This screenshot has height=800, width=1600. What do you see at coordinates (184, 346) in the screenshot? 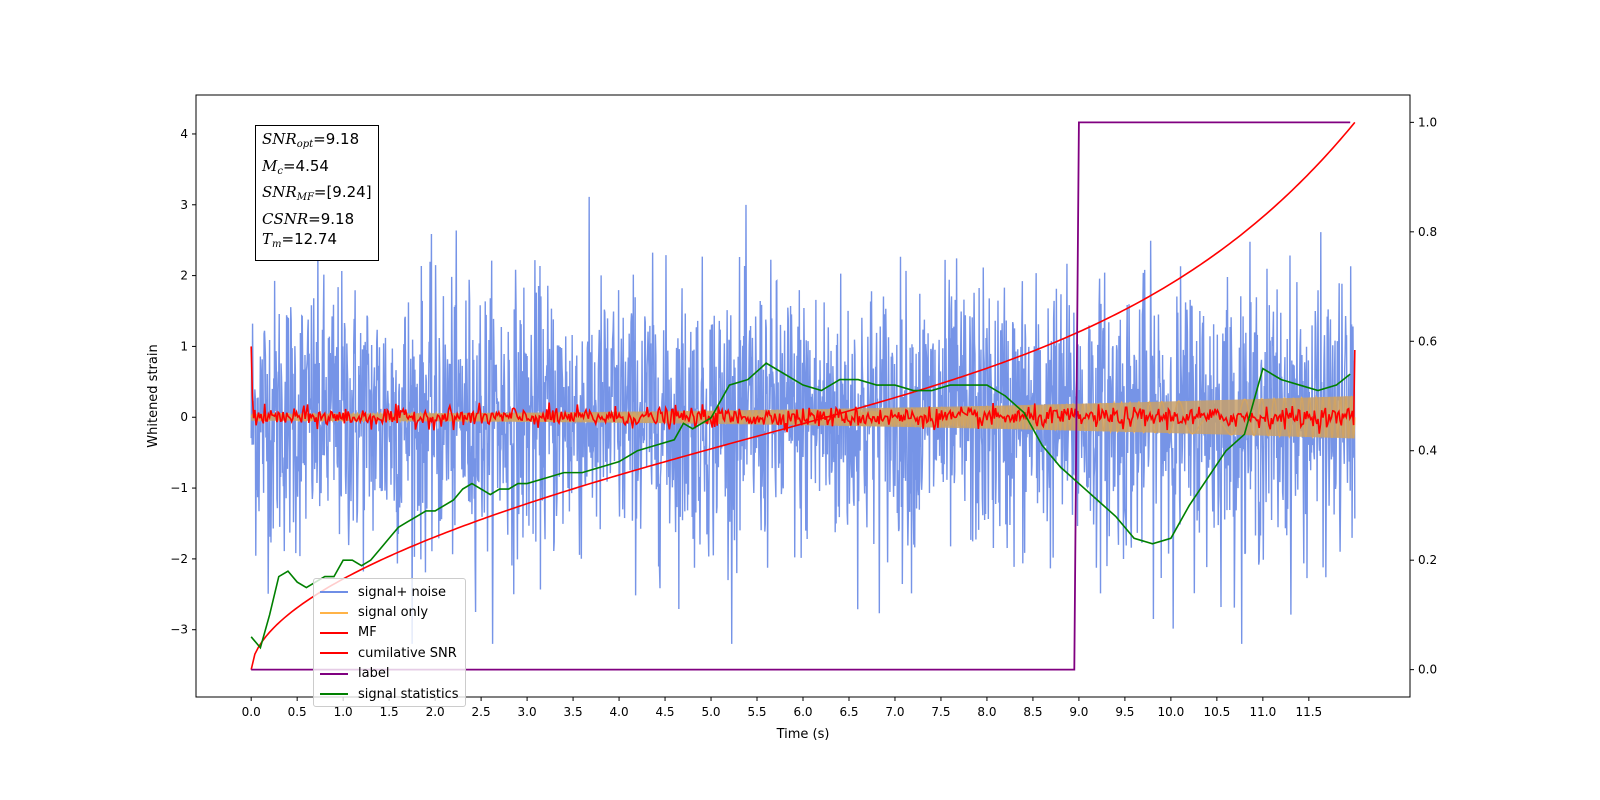
I see `y-tick-label: 1` at bounding box center [184, 346].